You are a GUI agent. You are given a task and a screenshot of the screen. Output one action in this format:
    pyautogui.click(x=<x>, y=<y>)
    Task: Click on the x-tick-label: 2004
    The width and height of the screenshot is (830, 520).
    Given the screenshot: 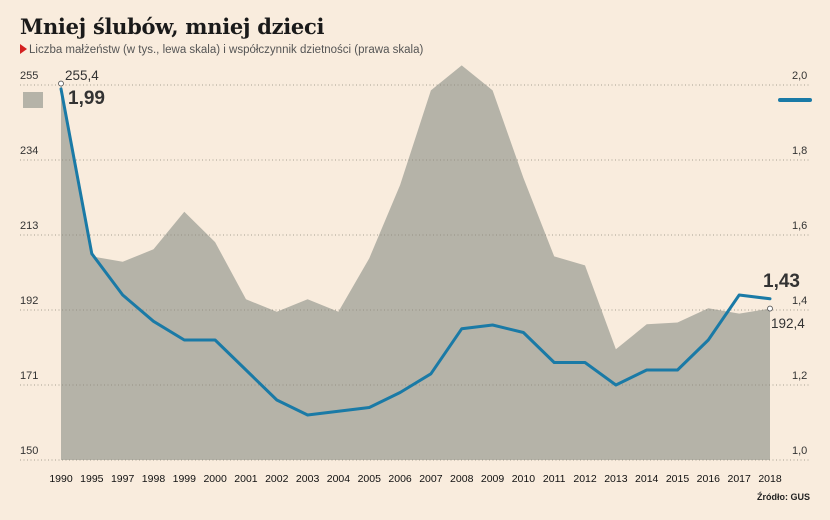 What is the action you would take?
    pyautogui.click(x=339, y=479)
    